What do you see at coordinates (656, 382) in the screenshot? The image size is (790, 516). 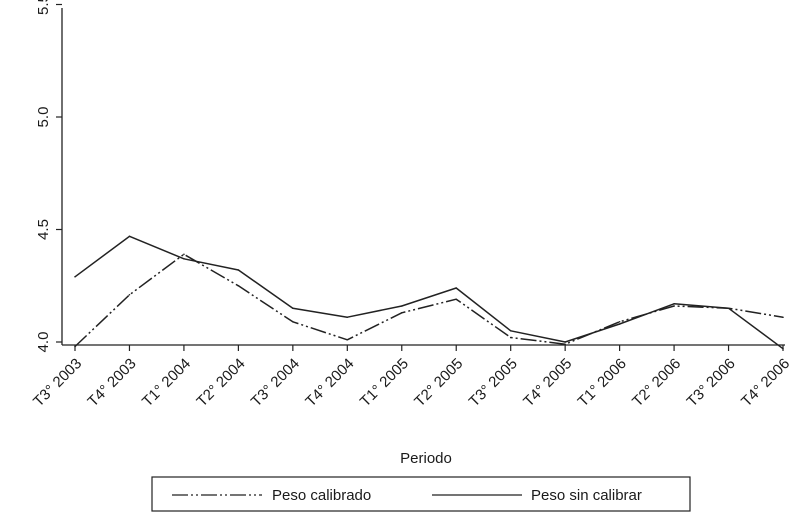 I see `x-tick-label: T2° 2006` at bounding box center [656, 382].